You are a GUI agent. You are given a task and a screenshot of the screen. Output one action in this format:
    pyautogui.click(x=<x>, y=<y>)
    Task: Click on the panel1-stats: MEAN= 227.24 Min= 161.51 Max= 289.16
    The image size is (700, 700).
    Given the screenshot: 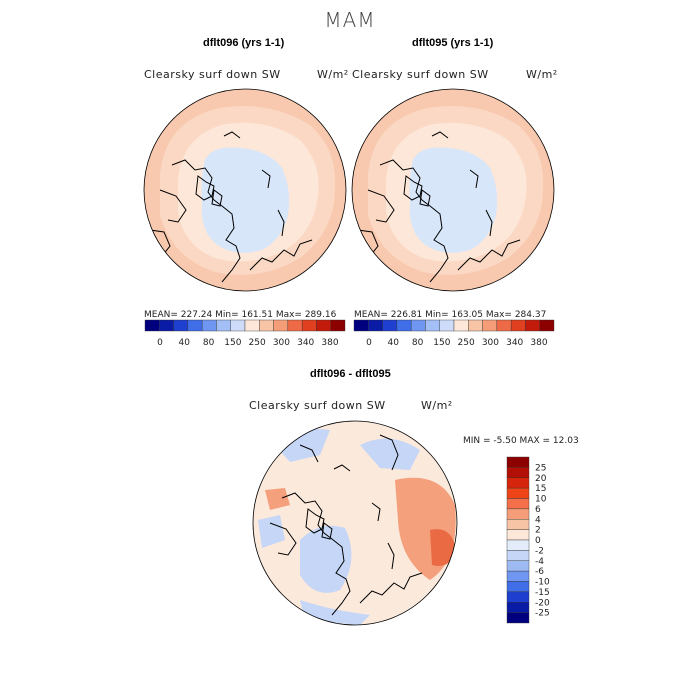 What is the action you would take?
    pyautogui.click(x=240, y=315)
    